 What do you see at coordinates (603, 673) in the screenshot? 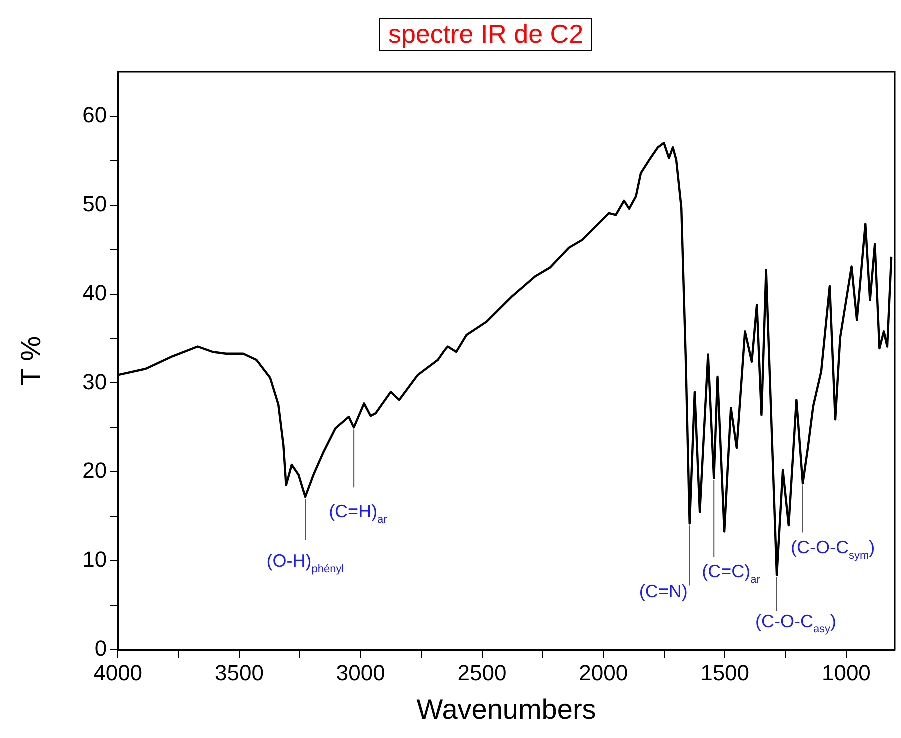
I see `x-tick-label: 2000` at bounding box center [603, 673].